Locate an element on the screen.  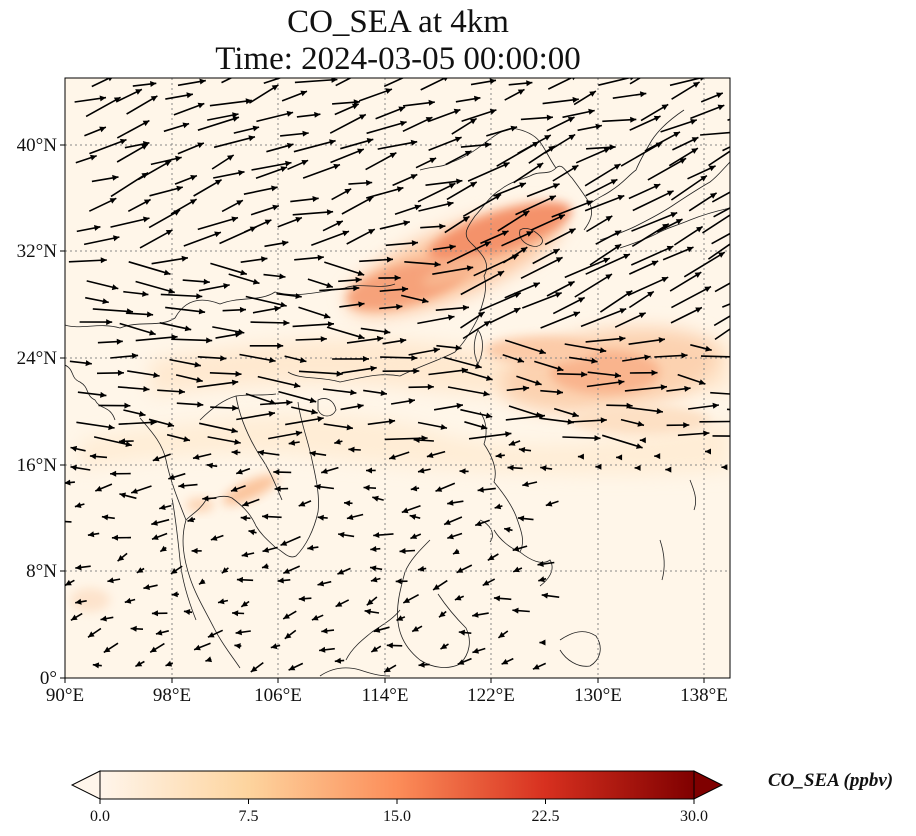
colorbar-under-extend is located at coordinates (85, 785).